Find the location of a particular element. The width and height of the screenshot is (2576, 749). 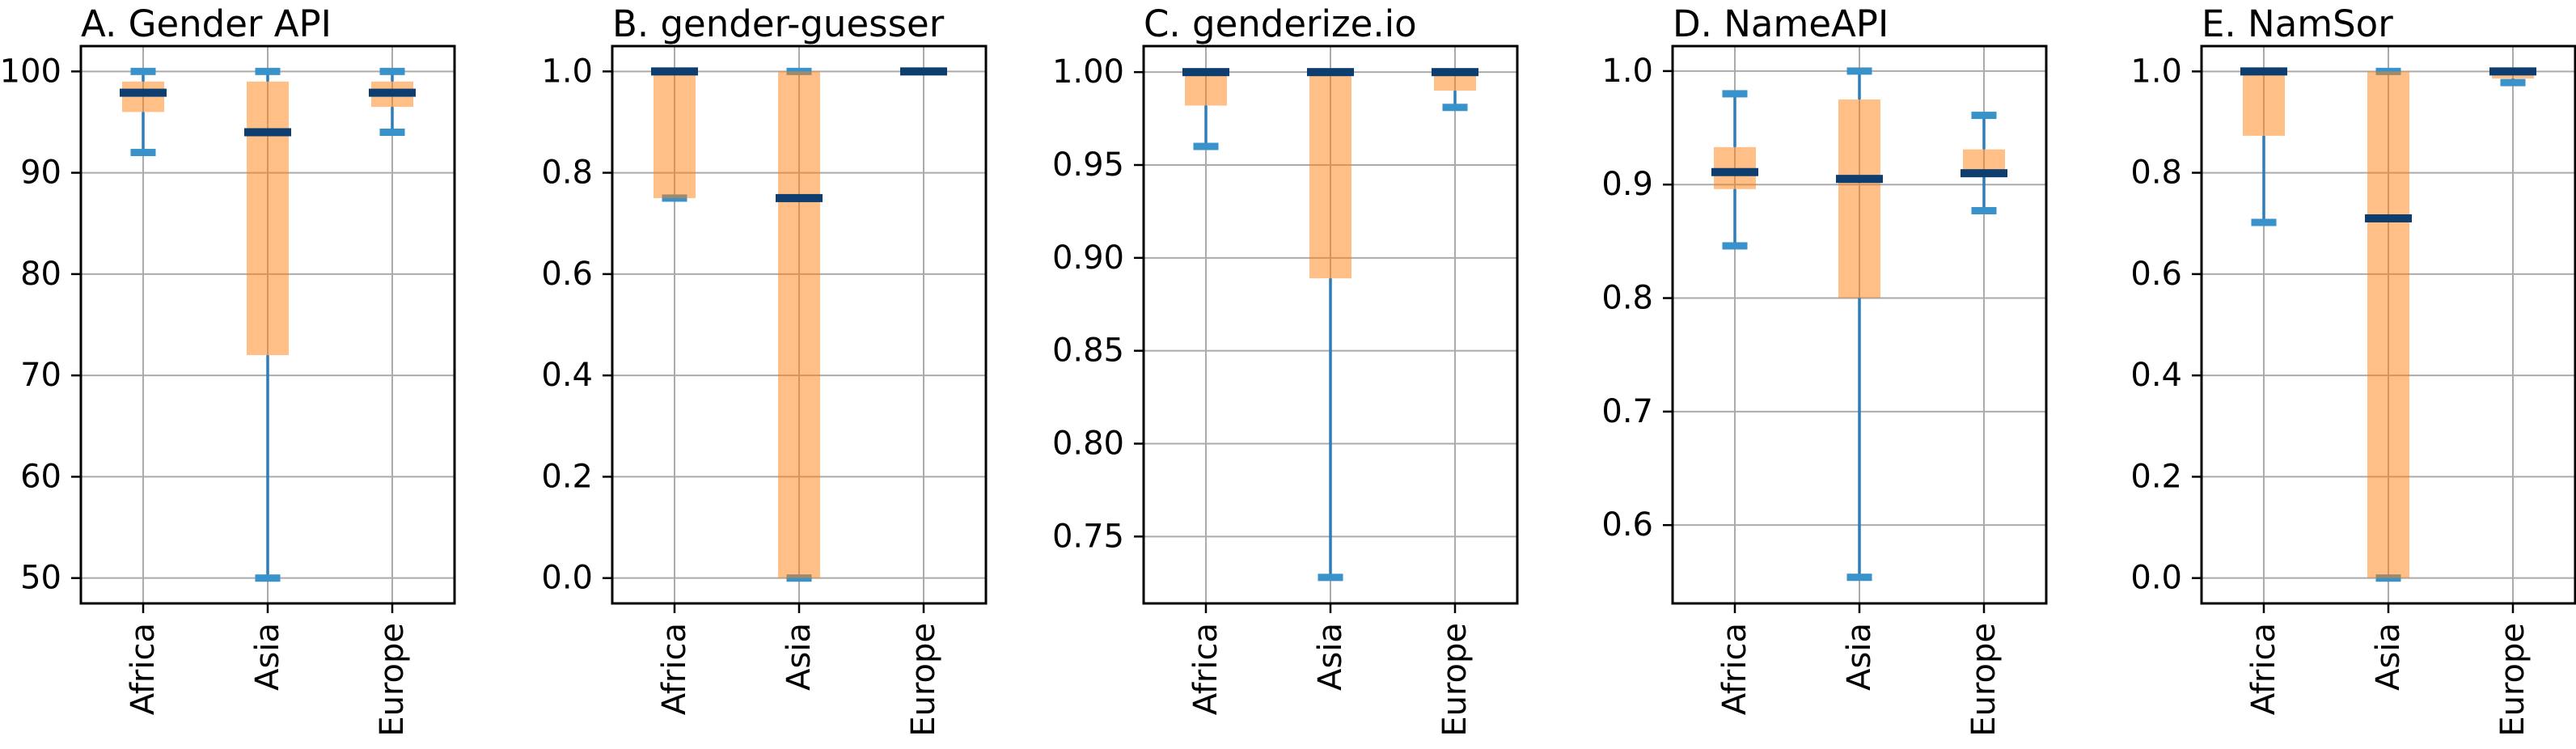

ytick-label: 50 is located at coordinates (41, 578).